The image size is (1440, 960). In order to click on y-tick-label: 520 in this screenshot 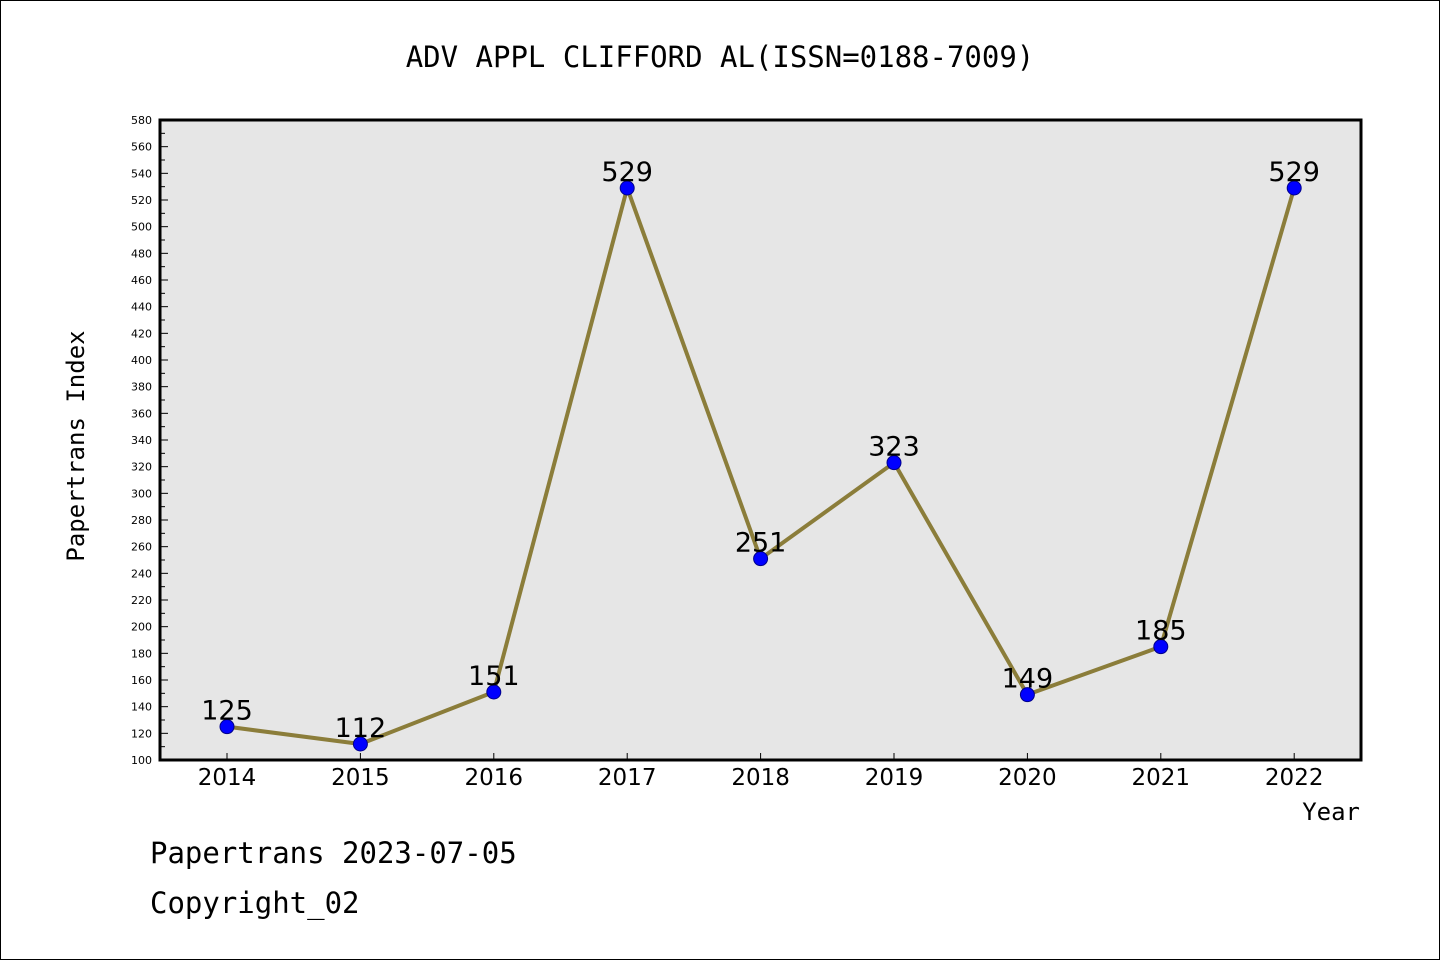, I will do `click(141, 200)`.